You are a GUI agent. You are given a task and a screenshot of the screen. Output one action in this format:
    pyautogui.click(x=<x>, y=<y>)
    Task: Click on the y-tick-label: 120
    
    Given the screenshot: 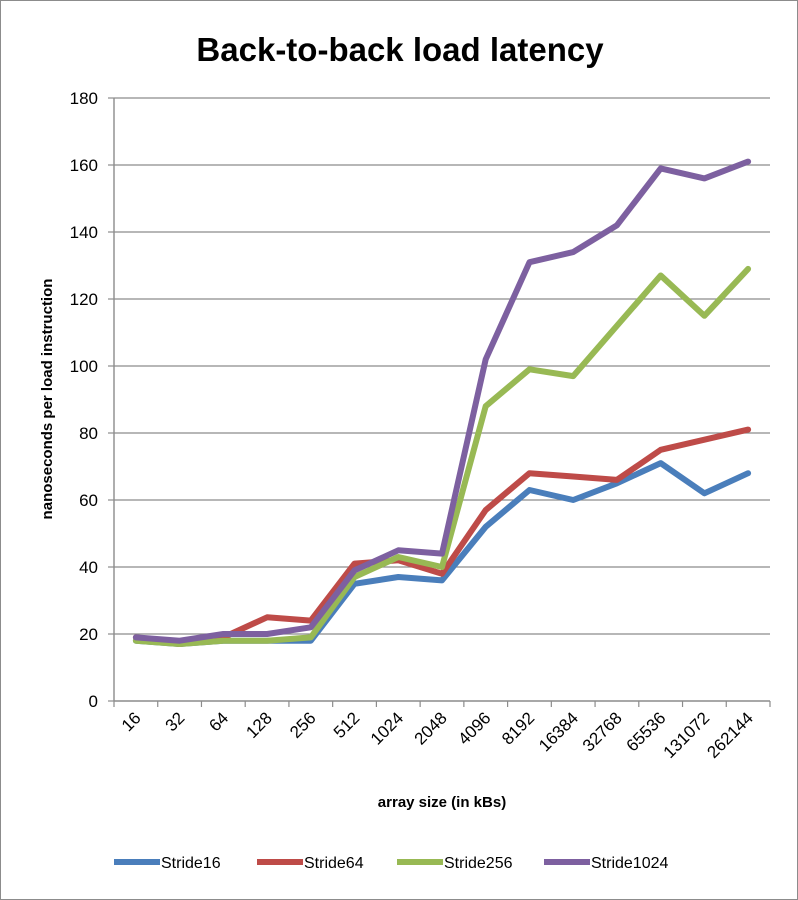 What is the action you would take?
    pyautogui.click(x=84, y=299)
    